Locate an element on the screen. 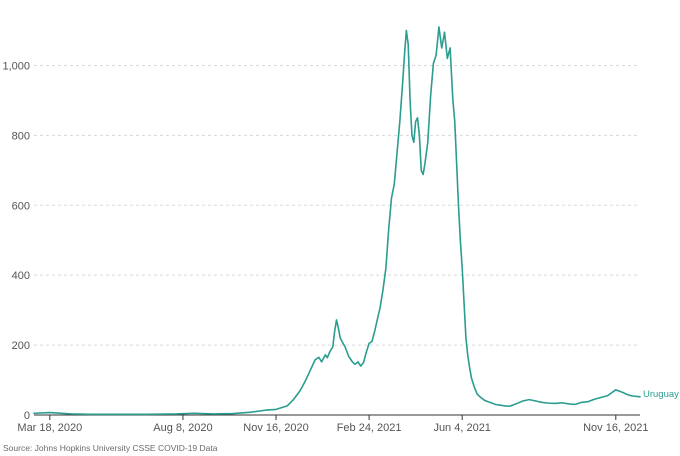 Image resolution: width=680 pixels, height=456 pixels. y-tick-label: 600 is located at coordinates (21, 206).